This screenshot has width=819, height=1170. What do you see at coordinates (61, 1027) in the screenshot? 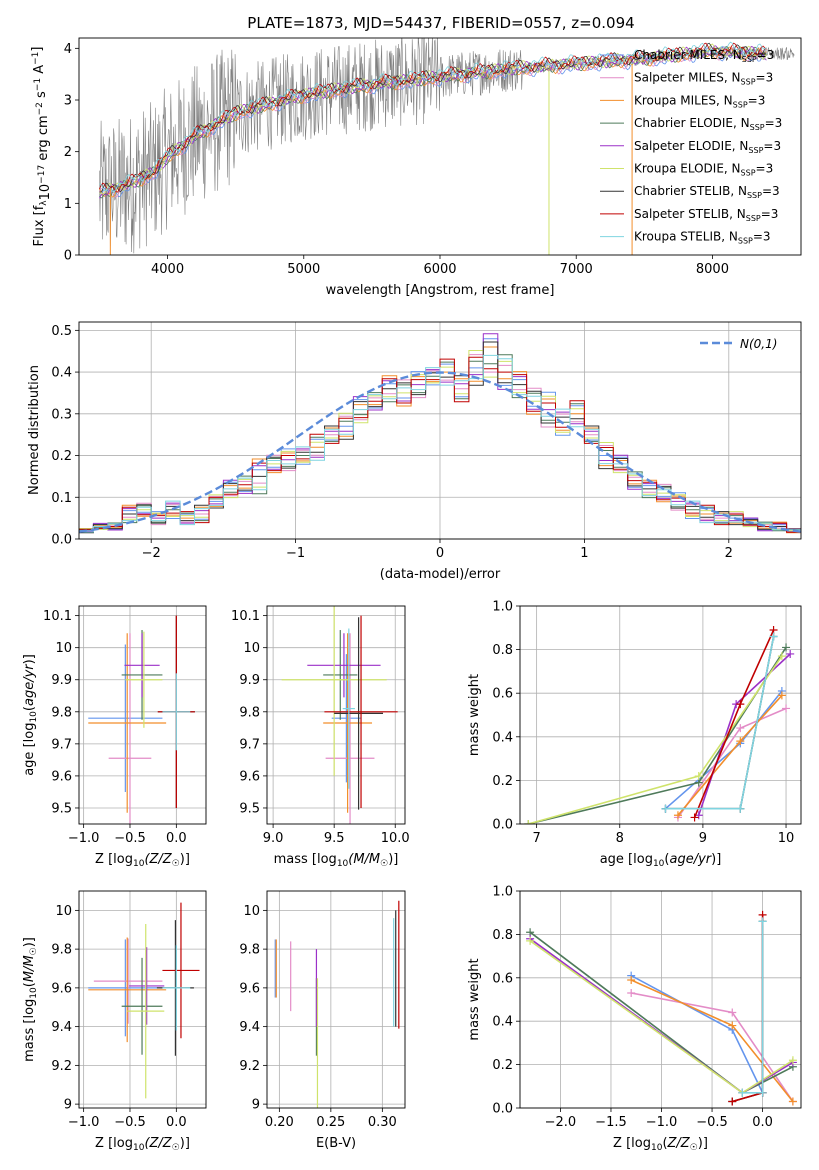
I see `mass_vs_Z-ytick-label: 9.4` at bounding box center [61, 1027].